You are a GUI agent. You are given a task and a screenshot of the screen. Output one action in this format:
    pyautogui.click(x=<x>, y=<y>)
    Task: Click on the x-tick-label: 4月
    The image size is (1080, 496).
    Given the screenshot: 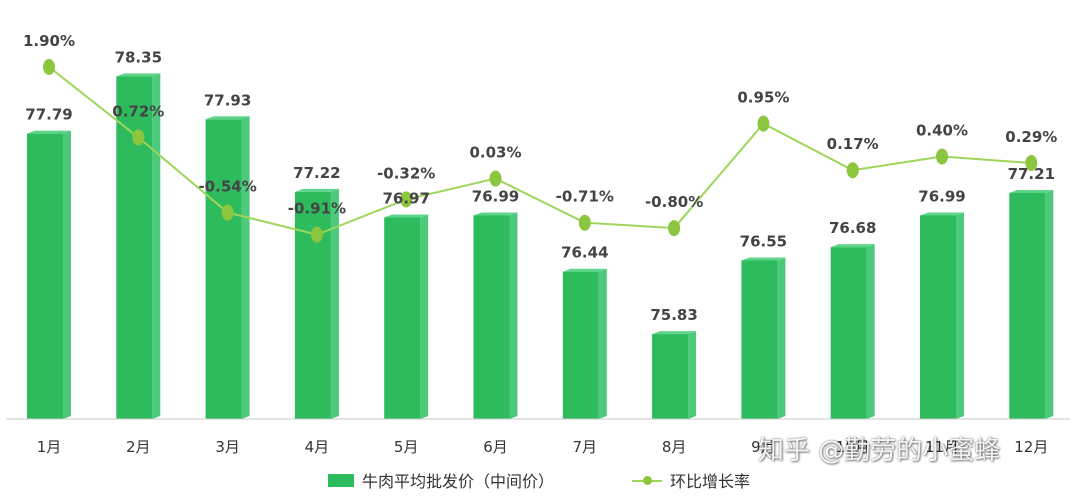 What is the action you would take?
    pyautogui.click(x=317, y=447)
    